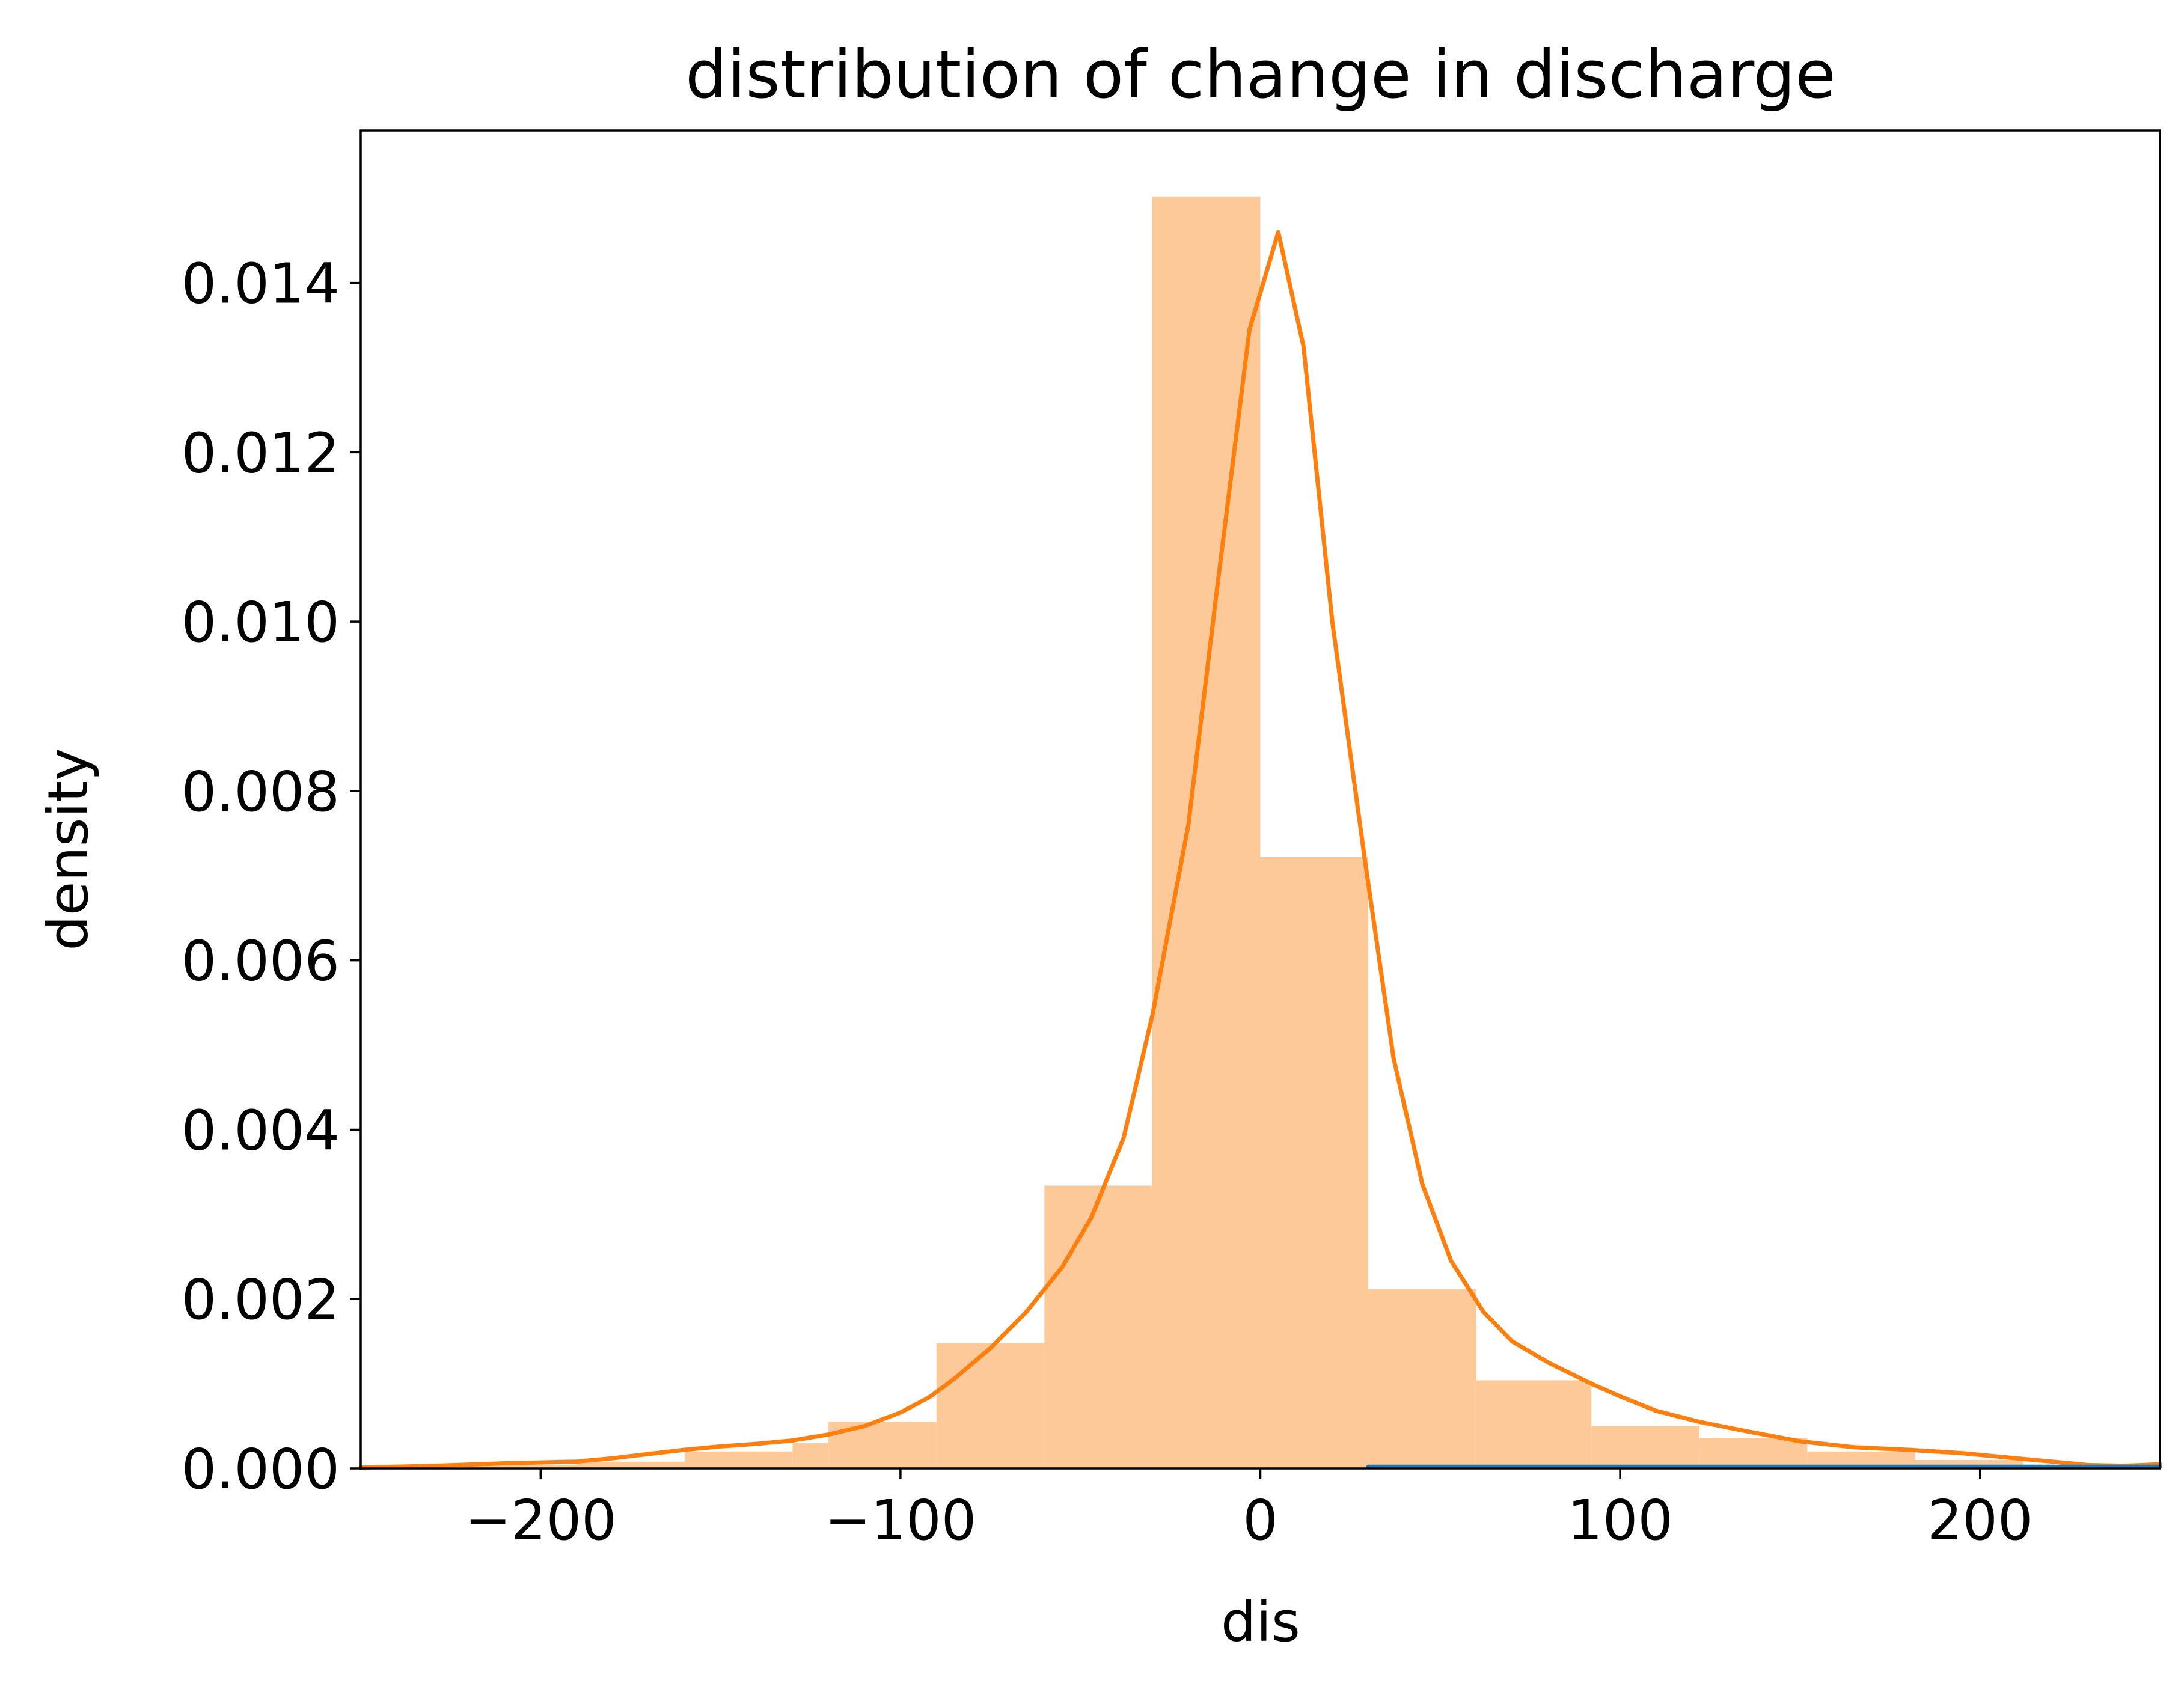 Image resolution: width=2184 pixels, height=1689 pixels. Describe the element at coordinates (272, 876) in the screenshot. I see `y-axis-ticks: 0.000 0.002 0.004 0.006 0.008 0.010 0.012 0.014` at that location.